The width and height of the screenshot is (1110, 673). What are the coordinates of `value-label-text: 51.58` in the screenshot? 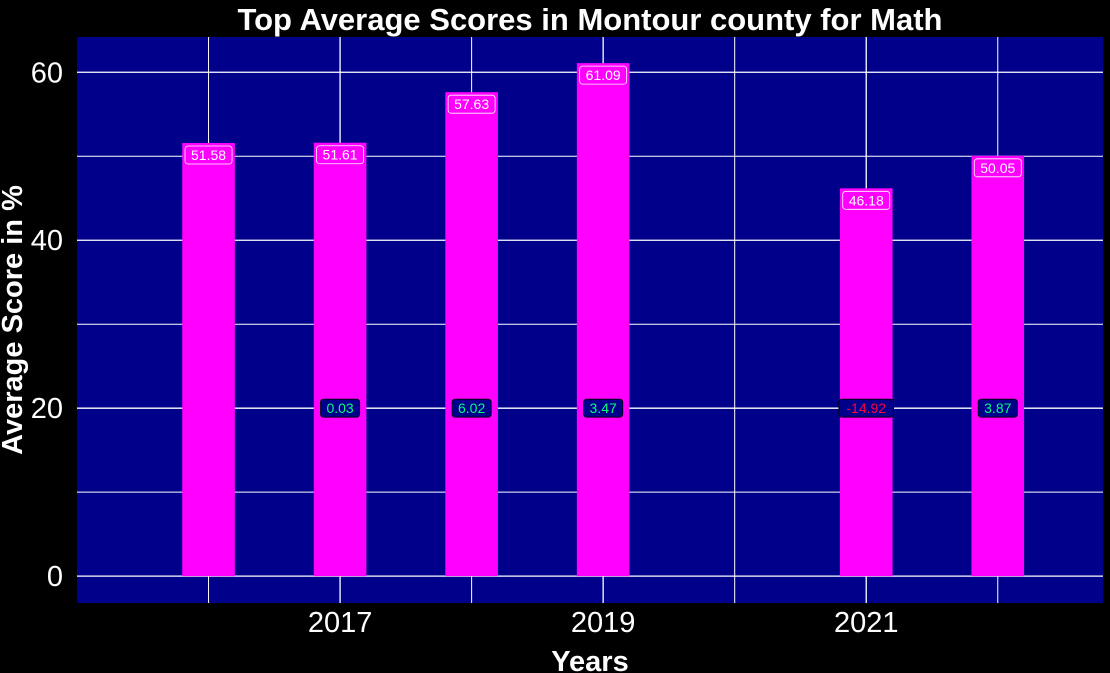 It's located at (208, 155).